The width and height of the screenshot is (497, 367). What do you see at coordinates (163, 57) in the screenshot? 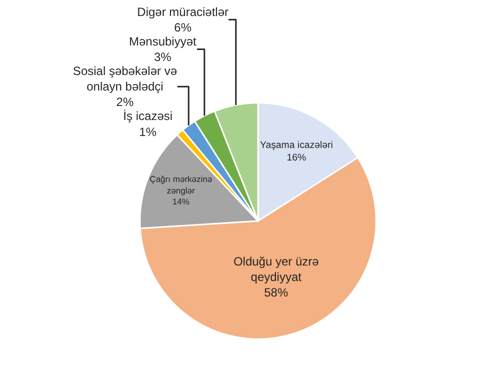
I see `data-label: 3%` at bounding box center [163, 57].